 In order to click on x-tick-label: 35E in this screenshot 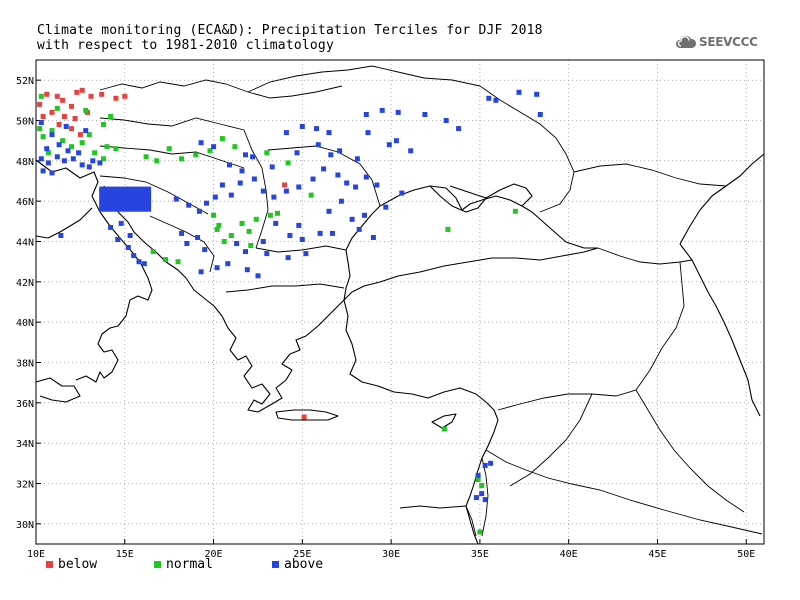, I will do `click(480, 554)`.